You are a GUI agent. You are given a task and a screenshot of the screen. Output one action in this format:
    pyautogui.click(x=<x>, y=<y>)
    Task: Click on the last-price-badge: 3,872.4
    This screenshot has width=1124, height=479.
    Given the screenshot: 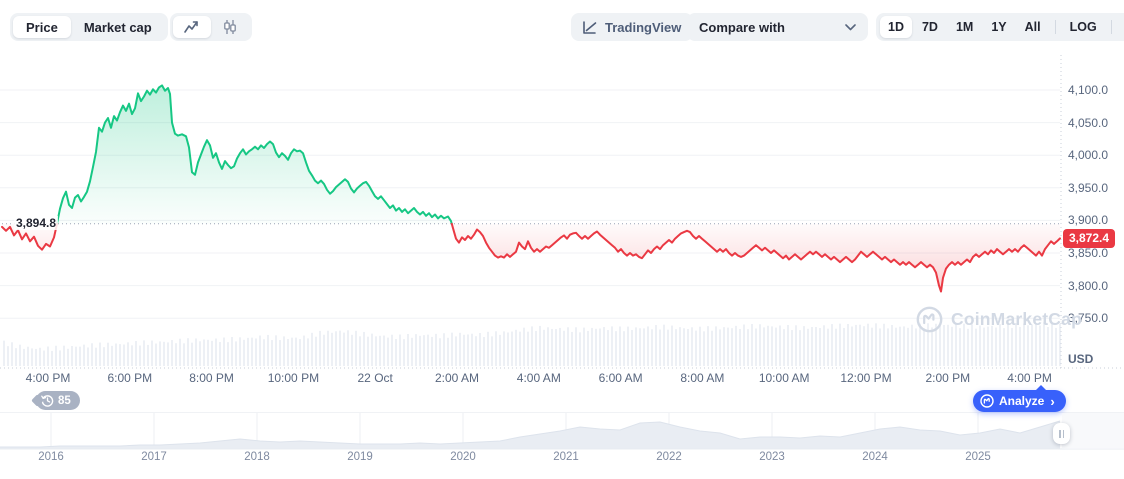 What is the action you would take?
    pyautogui.click(x=1089, y=238)
    